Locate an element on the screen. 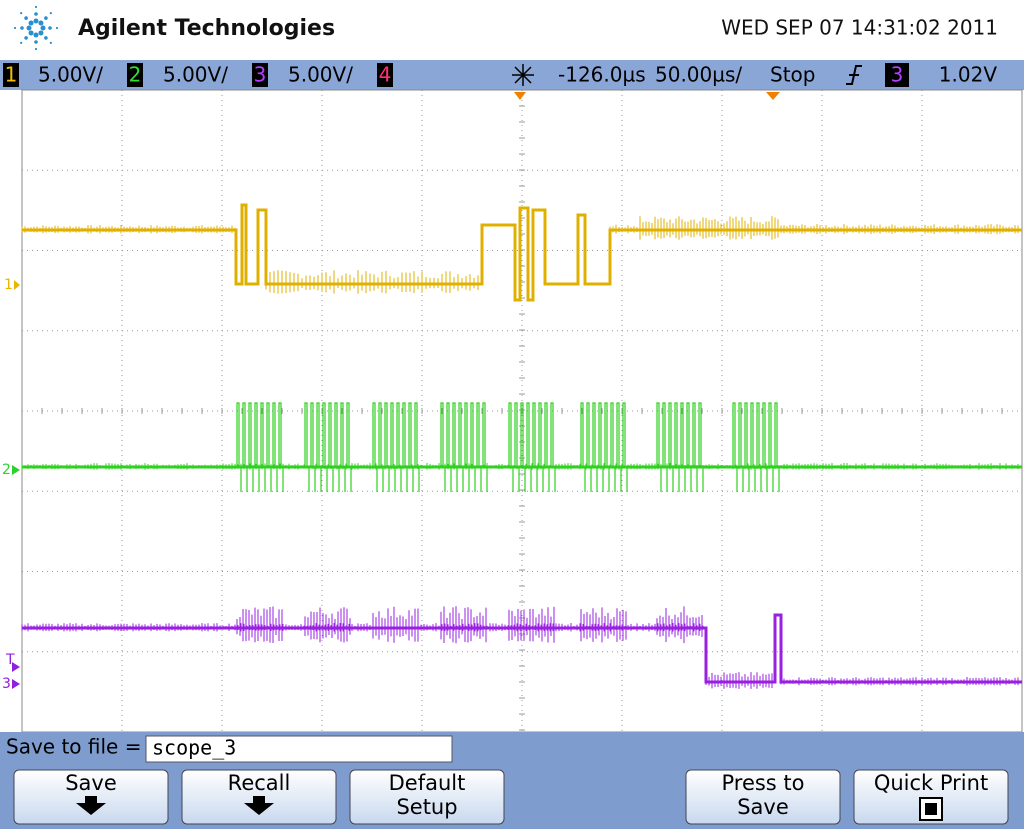  logo is located at coordinates (36, 28).